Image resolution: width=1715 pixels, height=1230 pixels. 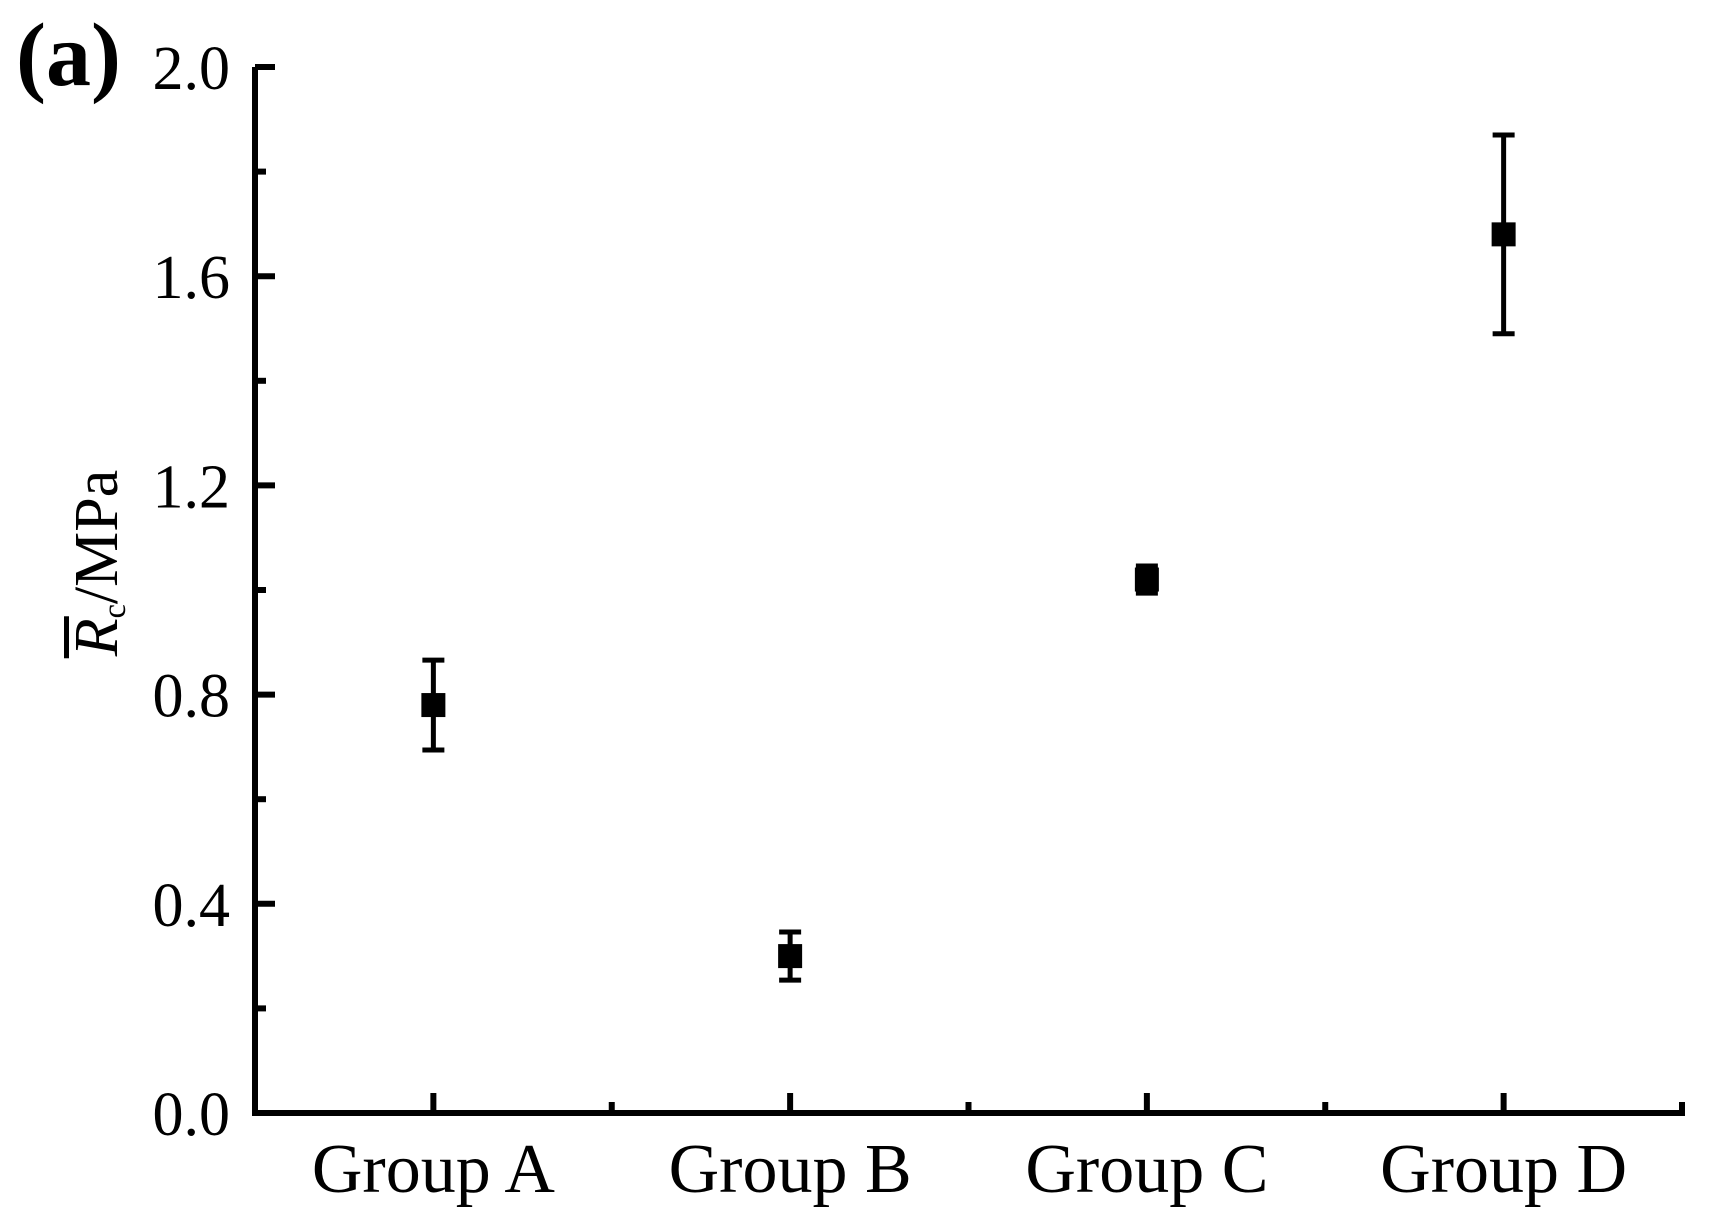 I want to click on y-tick-label: 0.4, so click(x=192, y=906).